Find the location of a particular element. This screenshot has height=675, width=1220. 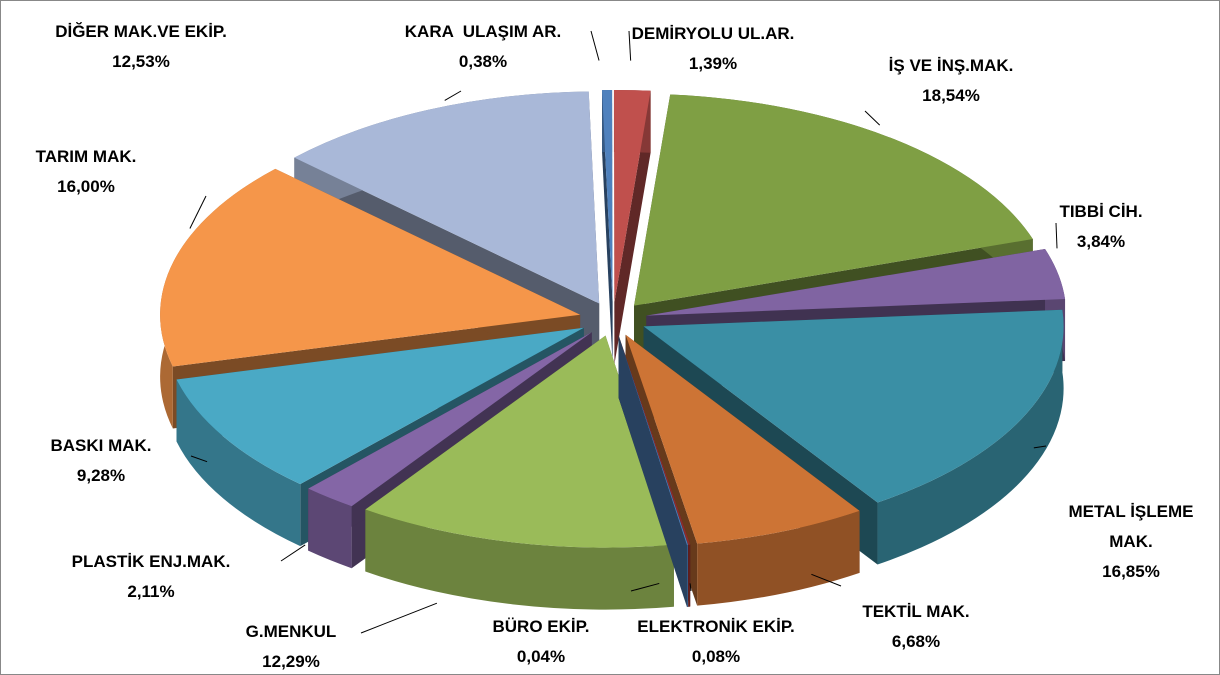

slice-label: İŞ VE İNŞ.MAK. 18,54% is located at coordinates (951, 81).